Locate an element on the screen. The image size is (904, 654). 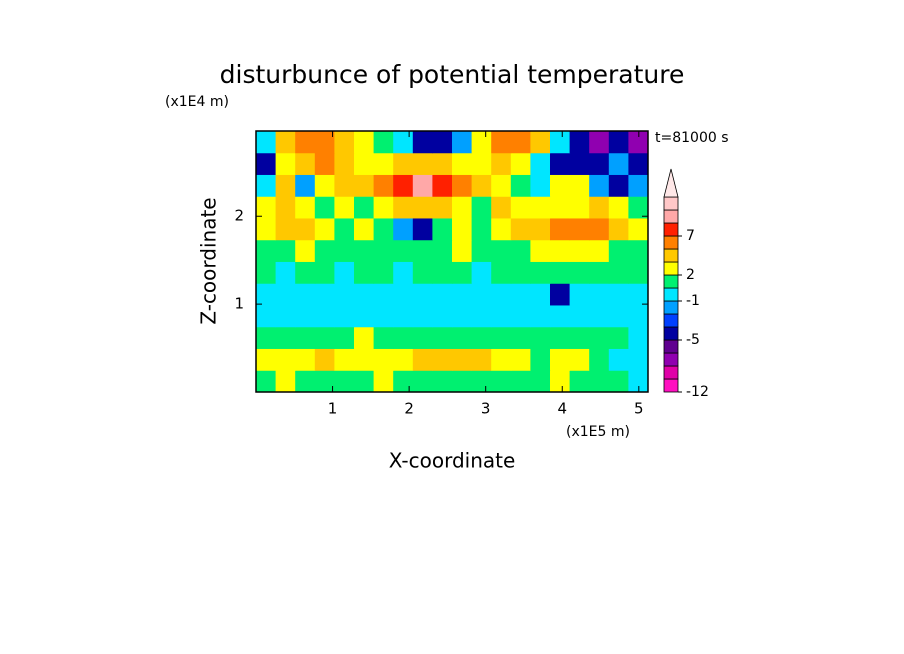
colorbar-tick-label: -5 is located at coordinates (693, 340).